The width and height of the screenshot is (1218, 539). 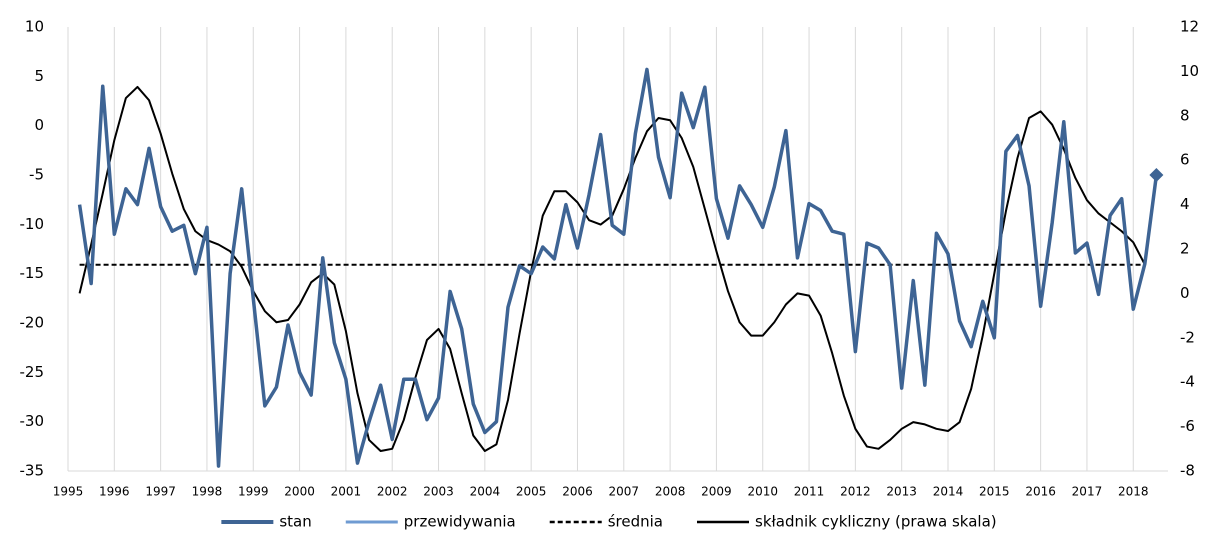 I want to click on y-tick-label: 10, so click(x=34, y=27).